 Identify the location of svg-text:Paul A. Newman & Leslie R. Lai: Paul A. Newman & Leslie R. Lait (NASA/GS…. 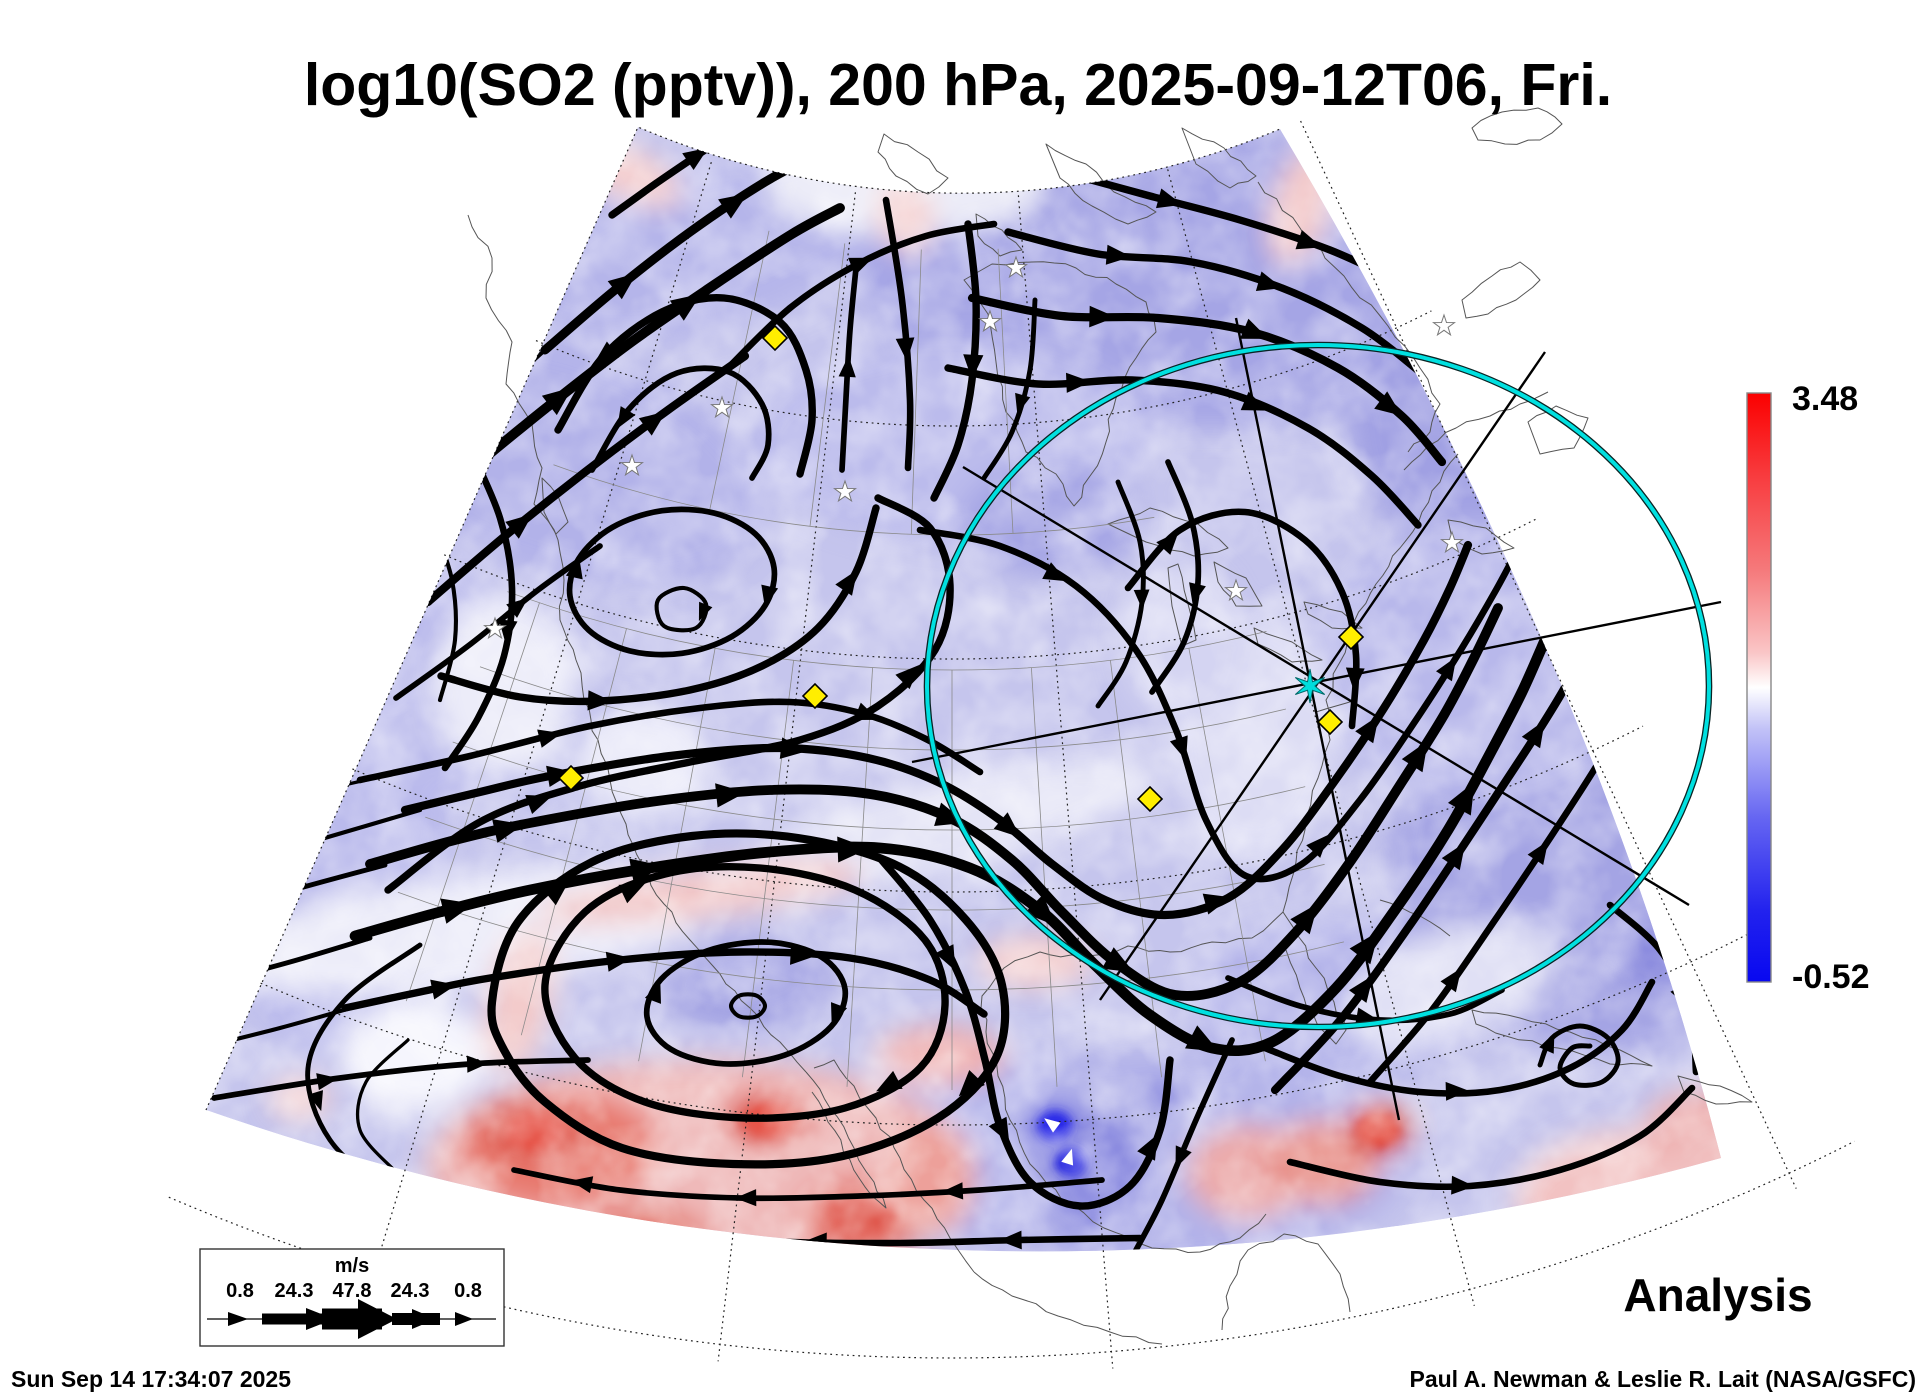
(1662, 1379).